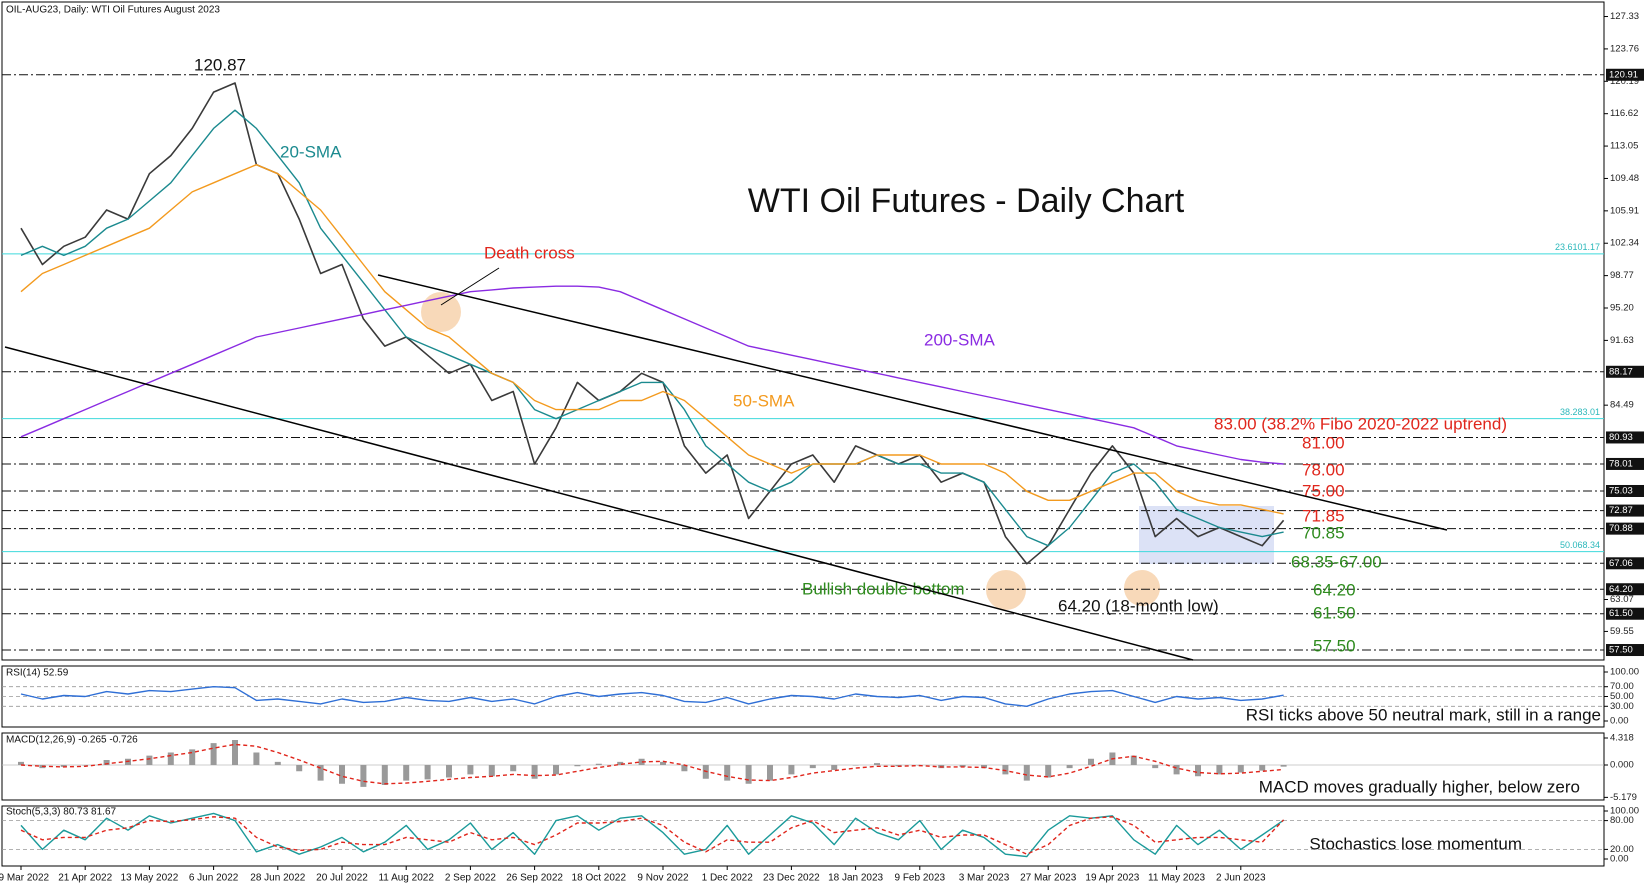  Describe the element at coordinates (406, 878) in the screenshot. I see `x-tick-label: 11 Aug 2022` at that location.